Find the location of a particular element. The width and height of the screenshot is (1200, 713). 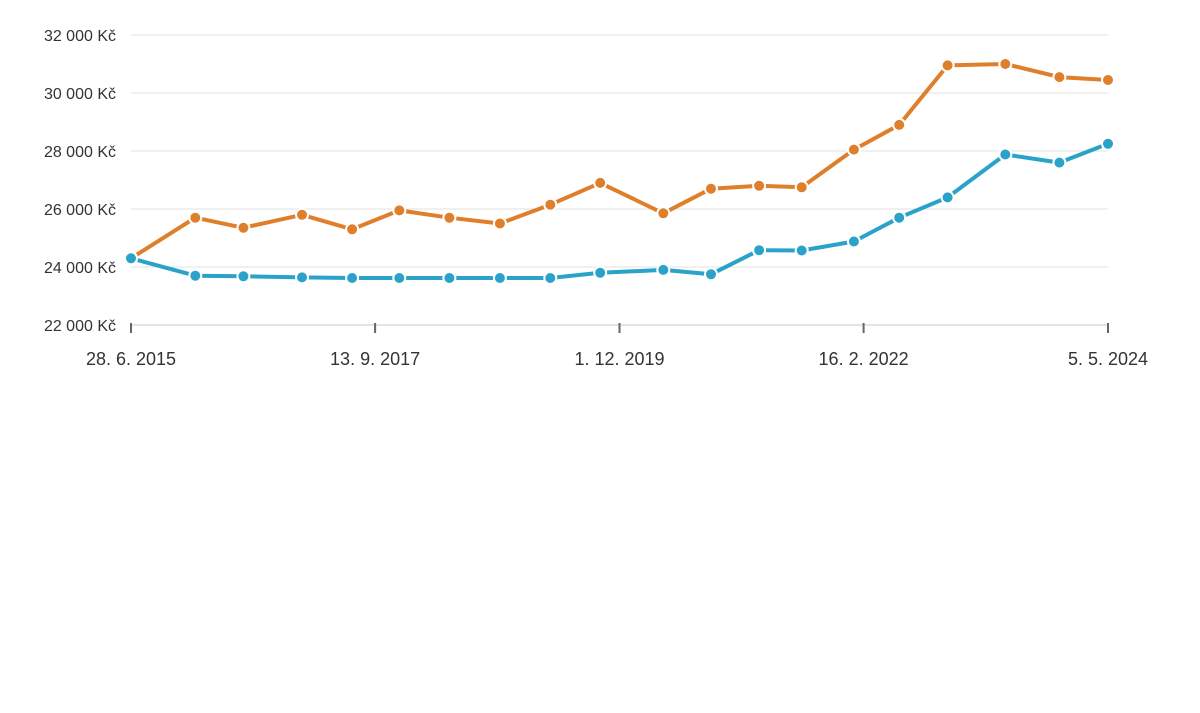

x-tick-label: 13. 9. 2017 is located at coordinates (375, 359).